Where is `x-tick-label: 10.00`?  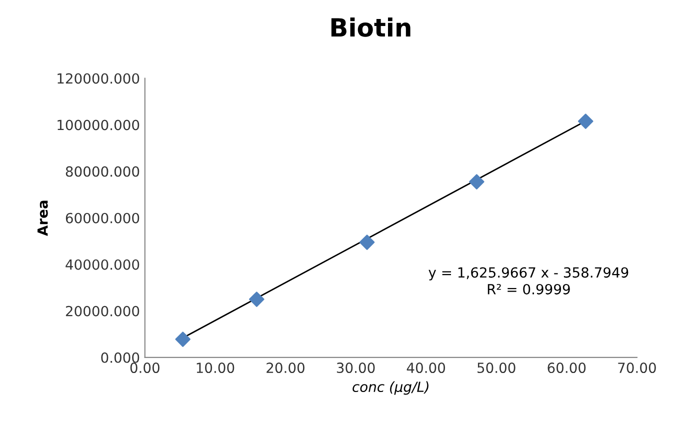
x-tick-label: 10.00 is located at coordinates (215, 368).